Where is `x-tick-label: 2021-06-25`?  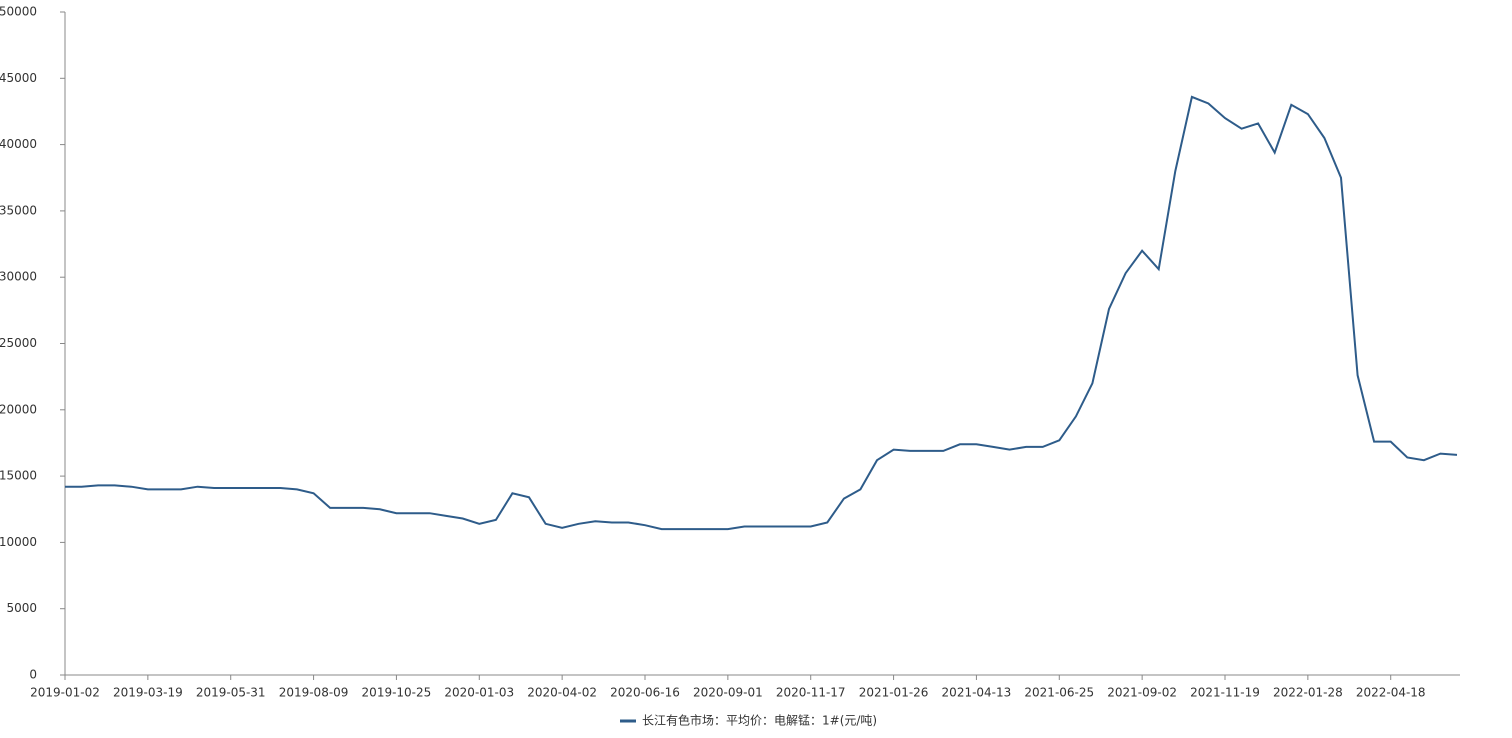 x-tick-label: 2021-06-25 is located at coordinates (1059, 693).